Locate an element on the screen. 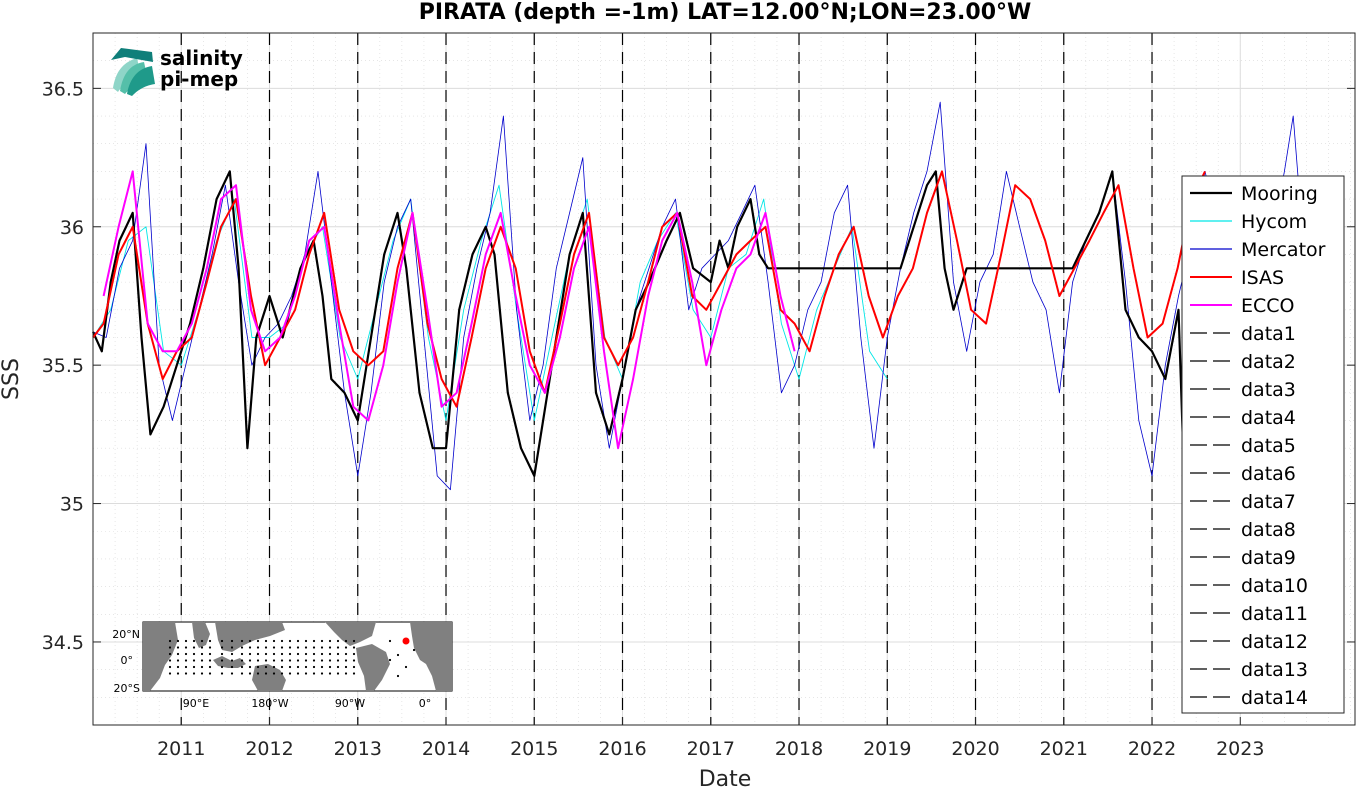 The height and width of the screenshot is (790, 1358). legend-item: data10 is located at coordinates (1249, 586).